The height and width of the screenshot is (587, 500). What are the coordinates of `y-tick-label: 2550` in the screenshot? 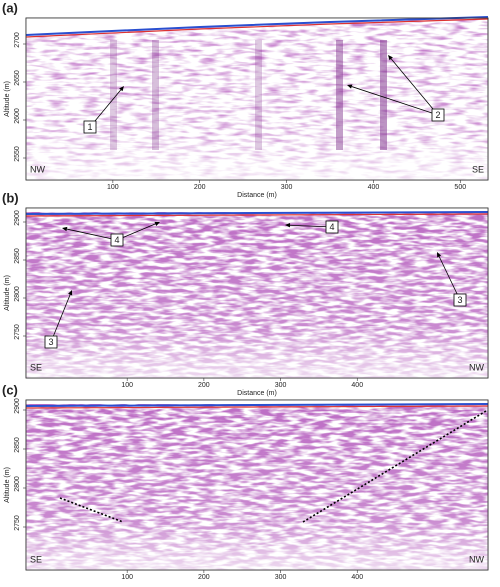 It's located at (17, 154).